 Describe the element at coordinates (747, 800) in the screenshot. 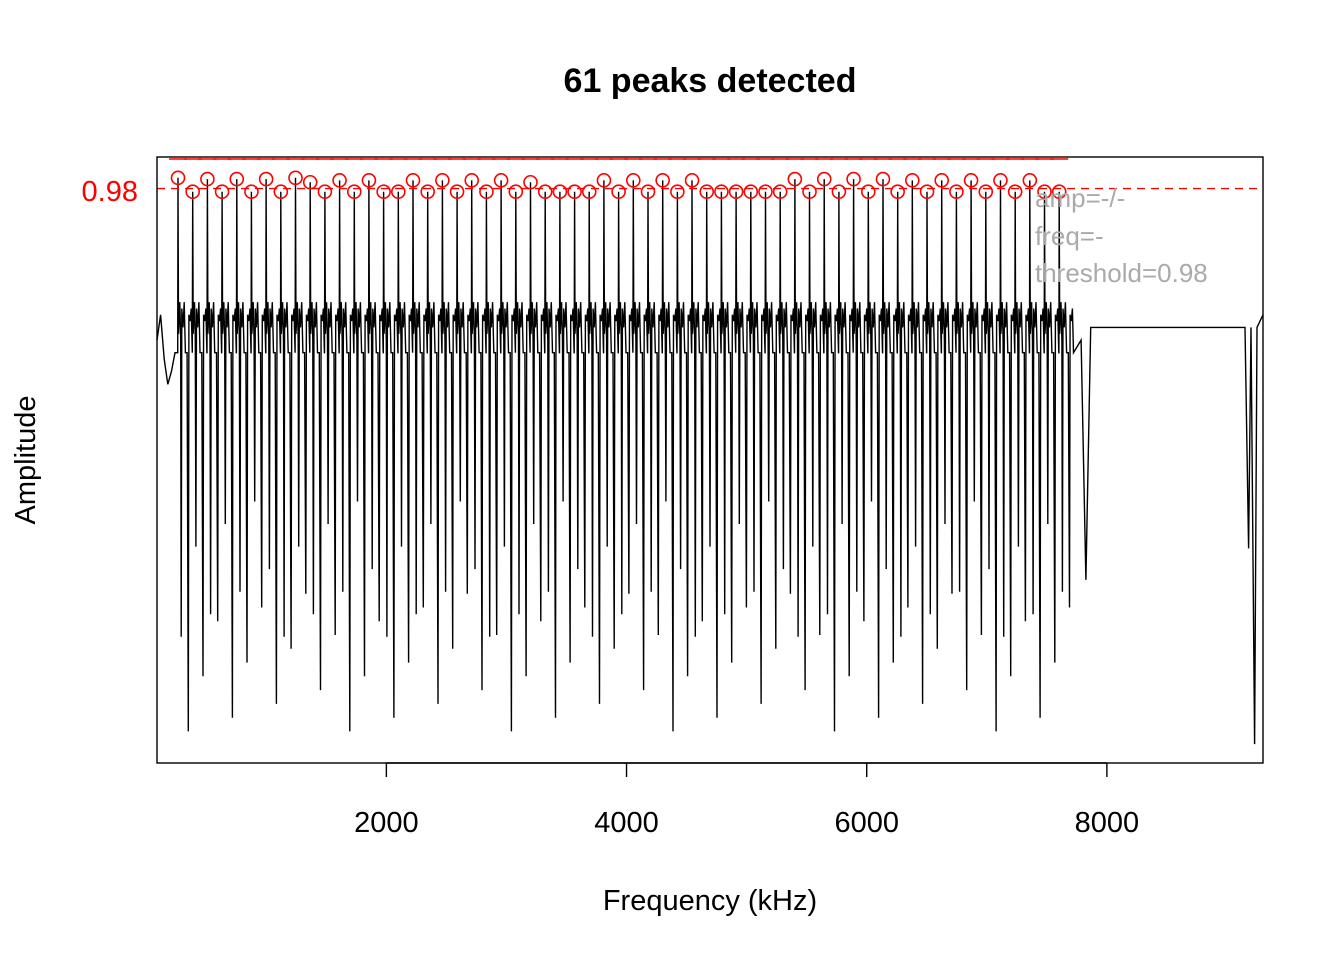

I see `x-axis: 2000 4000 6000 8000` at that location.